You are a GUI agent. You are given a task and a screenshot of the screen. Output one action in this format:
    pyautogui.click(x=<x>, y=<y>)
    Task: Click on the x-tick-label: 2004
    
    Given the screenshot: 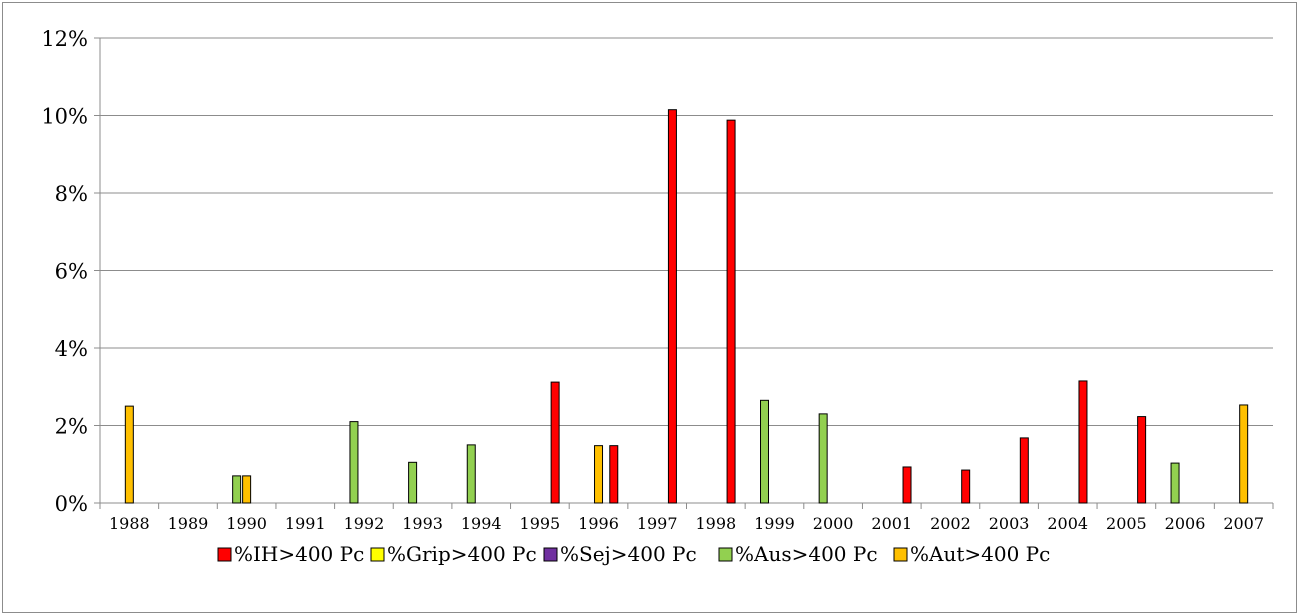 What is the action you would take?
    pyautogui.click(x=1067, y=523)
    